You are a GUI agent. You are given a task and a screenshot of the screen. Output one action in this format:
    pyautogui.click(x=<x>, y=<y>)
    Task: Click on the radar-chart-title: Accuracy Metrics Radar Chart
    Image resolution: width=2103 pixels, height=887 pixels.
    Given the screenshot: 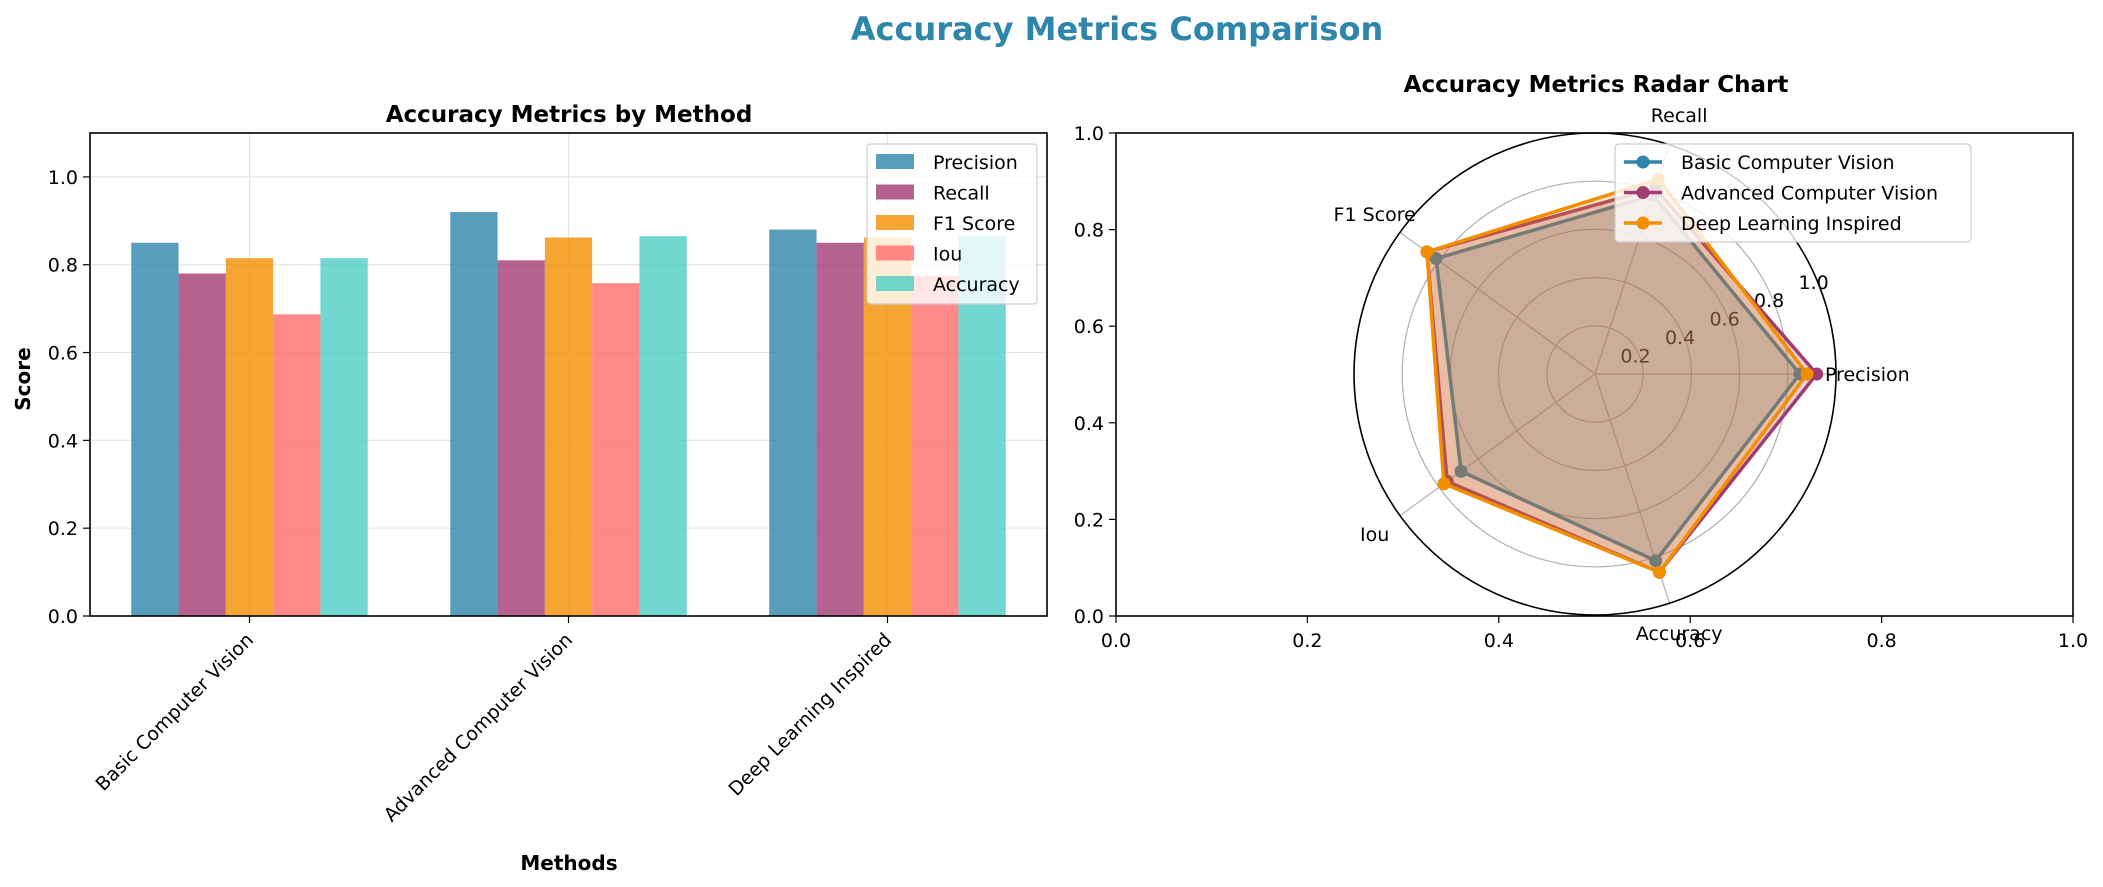 What is the action you would take?
    pyautogui.click(x=1596, y=85)
    